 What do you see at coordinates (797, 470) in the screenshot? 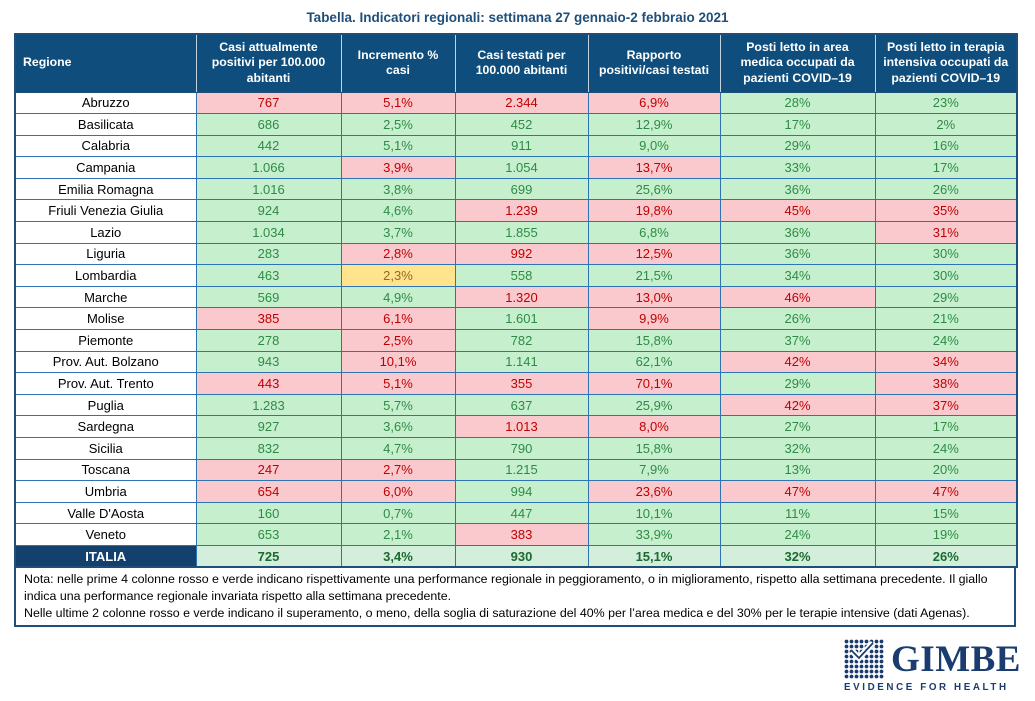
I see `value-cell: 13%` at bounding box center [797, 470].